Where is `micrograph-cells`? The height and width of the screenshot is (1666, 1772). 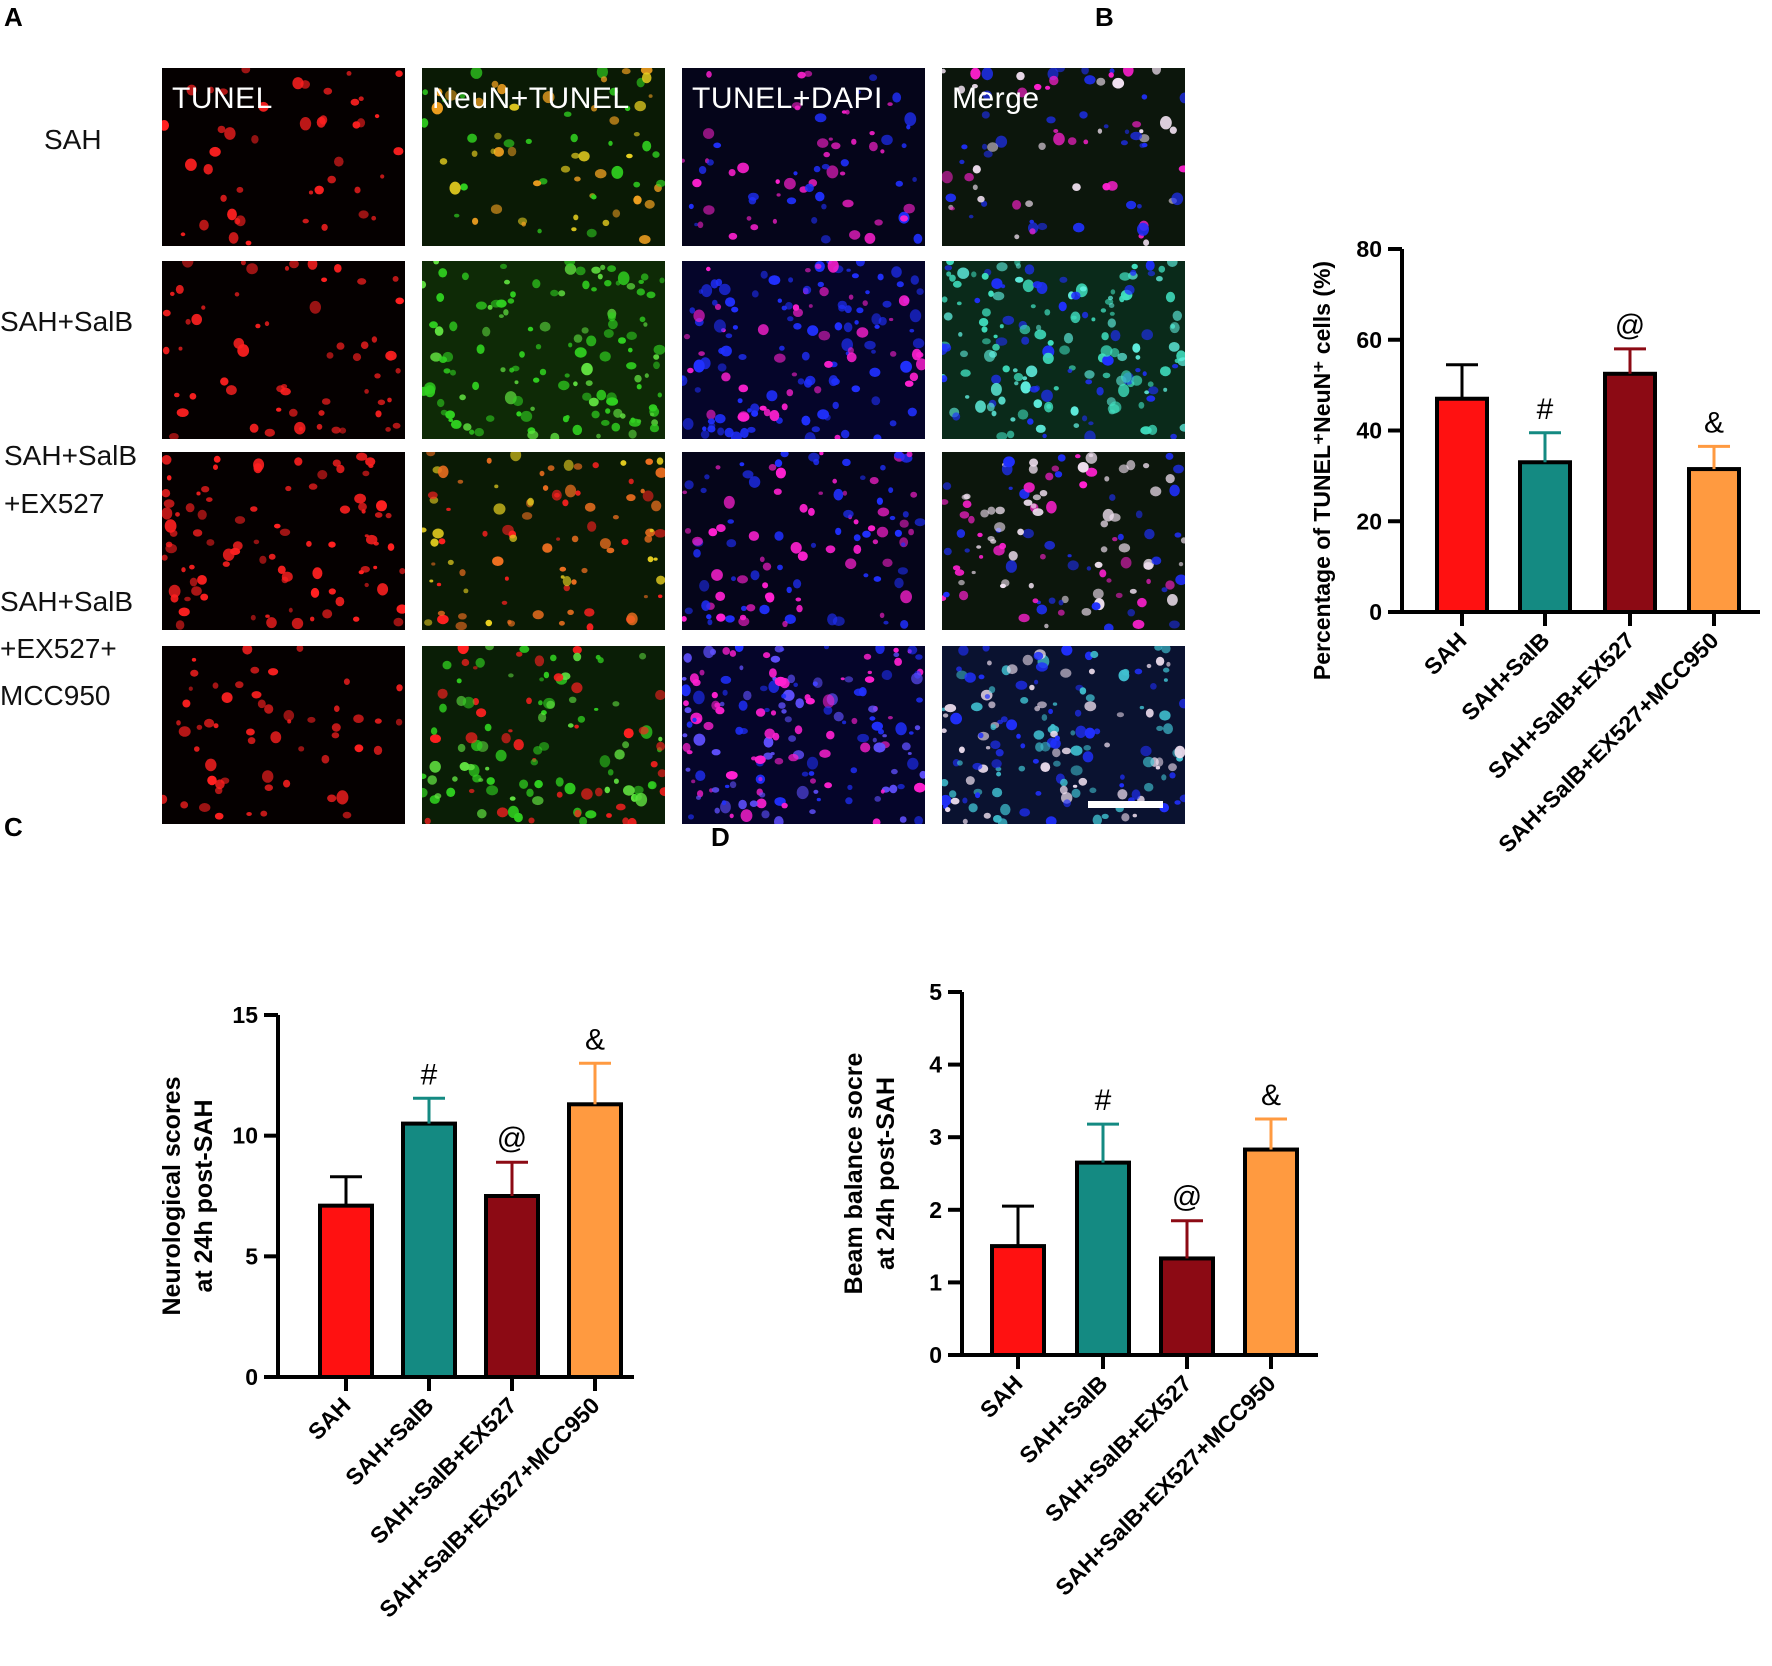
micrograph-cells is located at coordinates (543, 156).